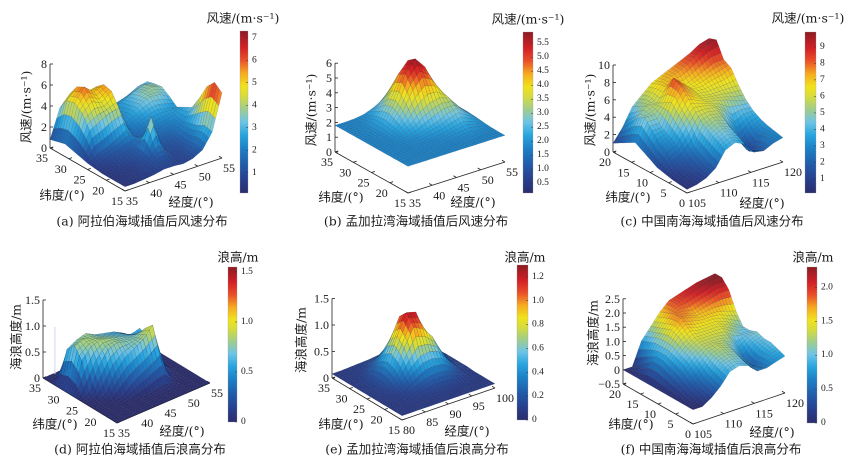 This screenshot has width=854, height=461. What do you see at coordinates (538, 277) in the screenshot?
I see `colorbar-tick-label: 1.2` at bounding box center [538, 277].